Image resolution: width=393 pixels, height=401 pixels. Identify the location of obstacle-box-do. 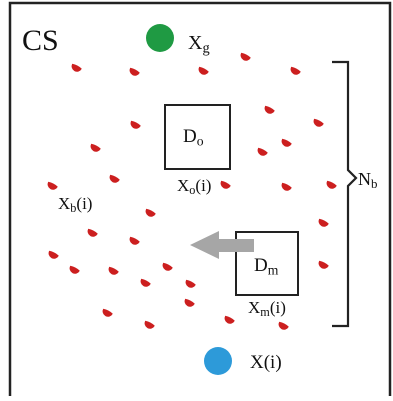
(197, 137).